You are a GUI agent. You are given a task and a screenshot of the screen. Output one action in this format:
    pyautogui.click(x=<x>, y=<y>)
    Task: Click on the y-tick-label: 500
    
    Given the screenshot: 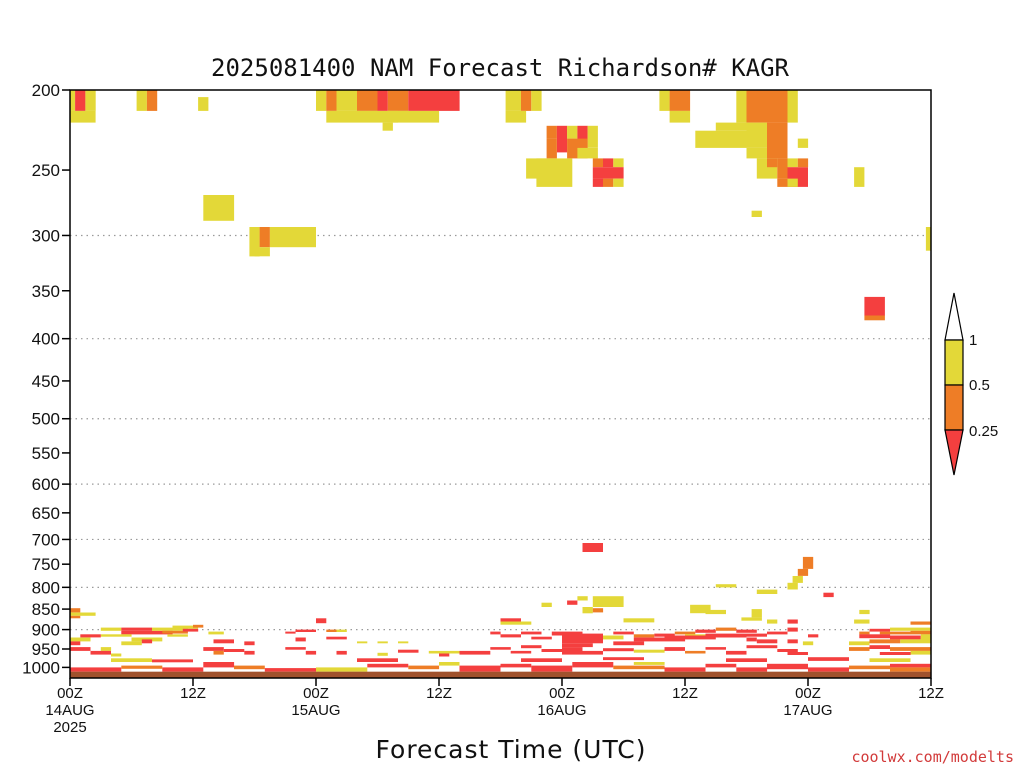 What is the action you would take?
    pyautogui.click(x=46, y=419)
    